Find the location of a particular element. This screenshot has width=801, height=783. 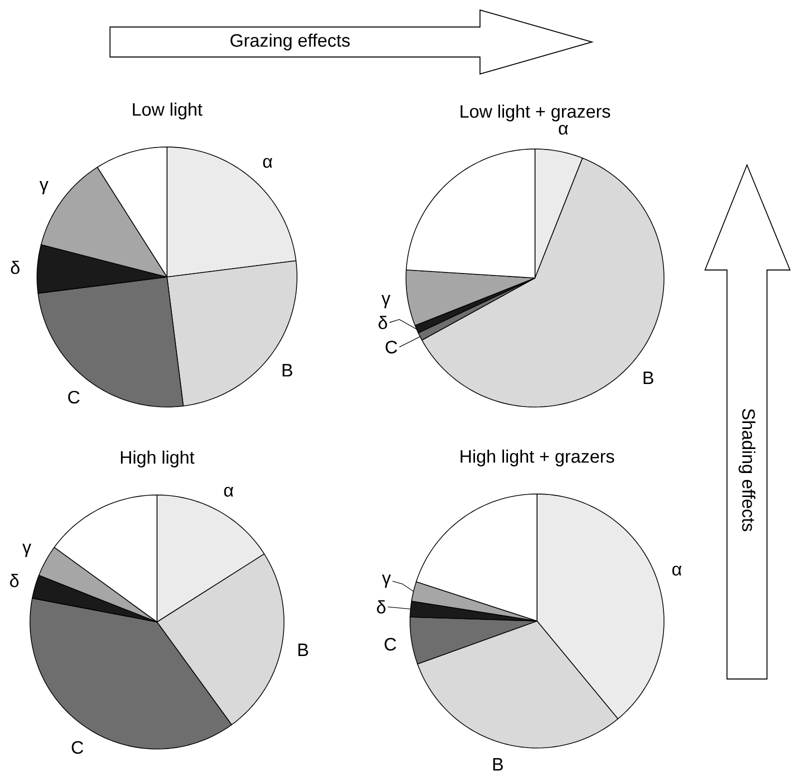

text: Grazing effects is located at coordinates (290, 42).